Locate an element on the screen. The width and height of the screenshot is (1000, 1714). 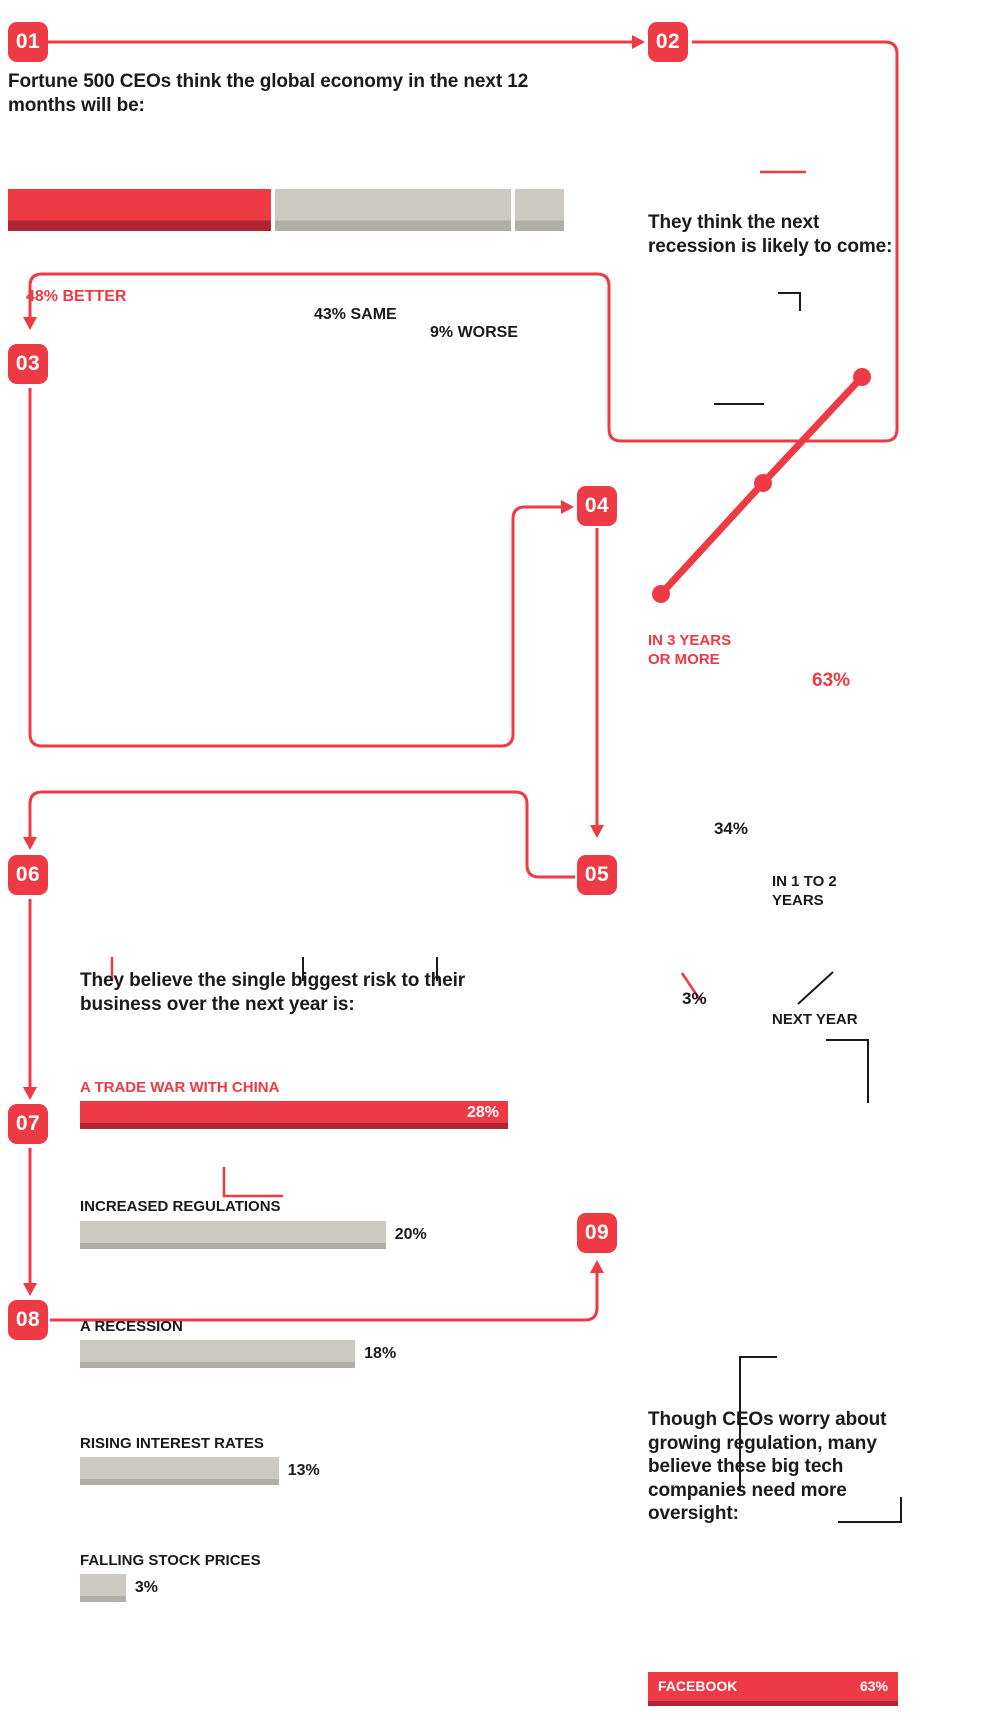
recession-value-1-to-2: 34% is located at coordinates (730, 828).